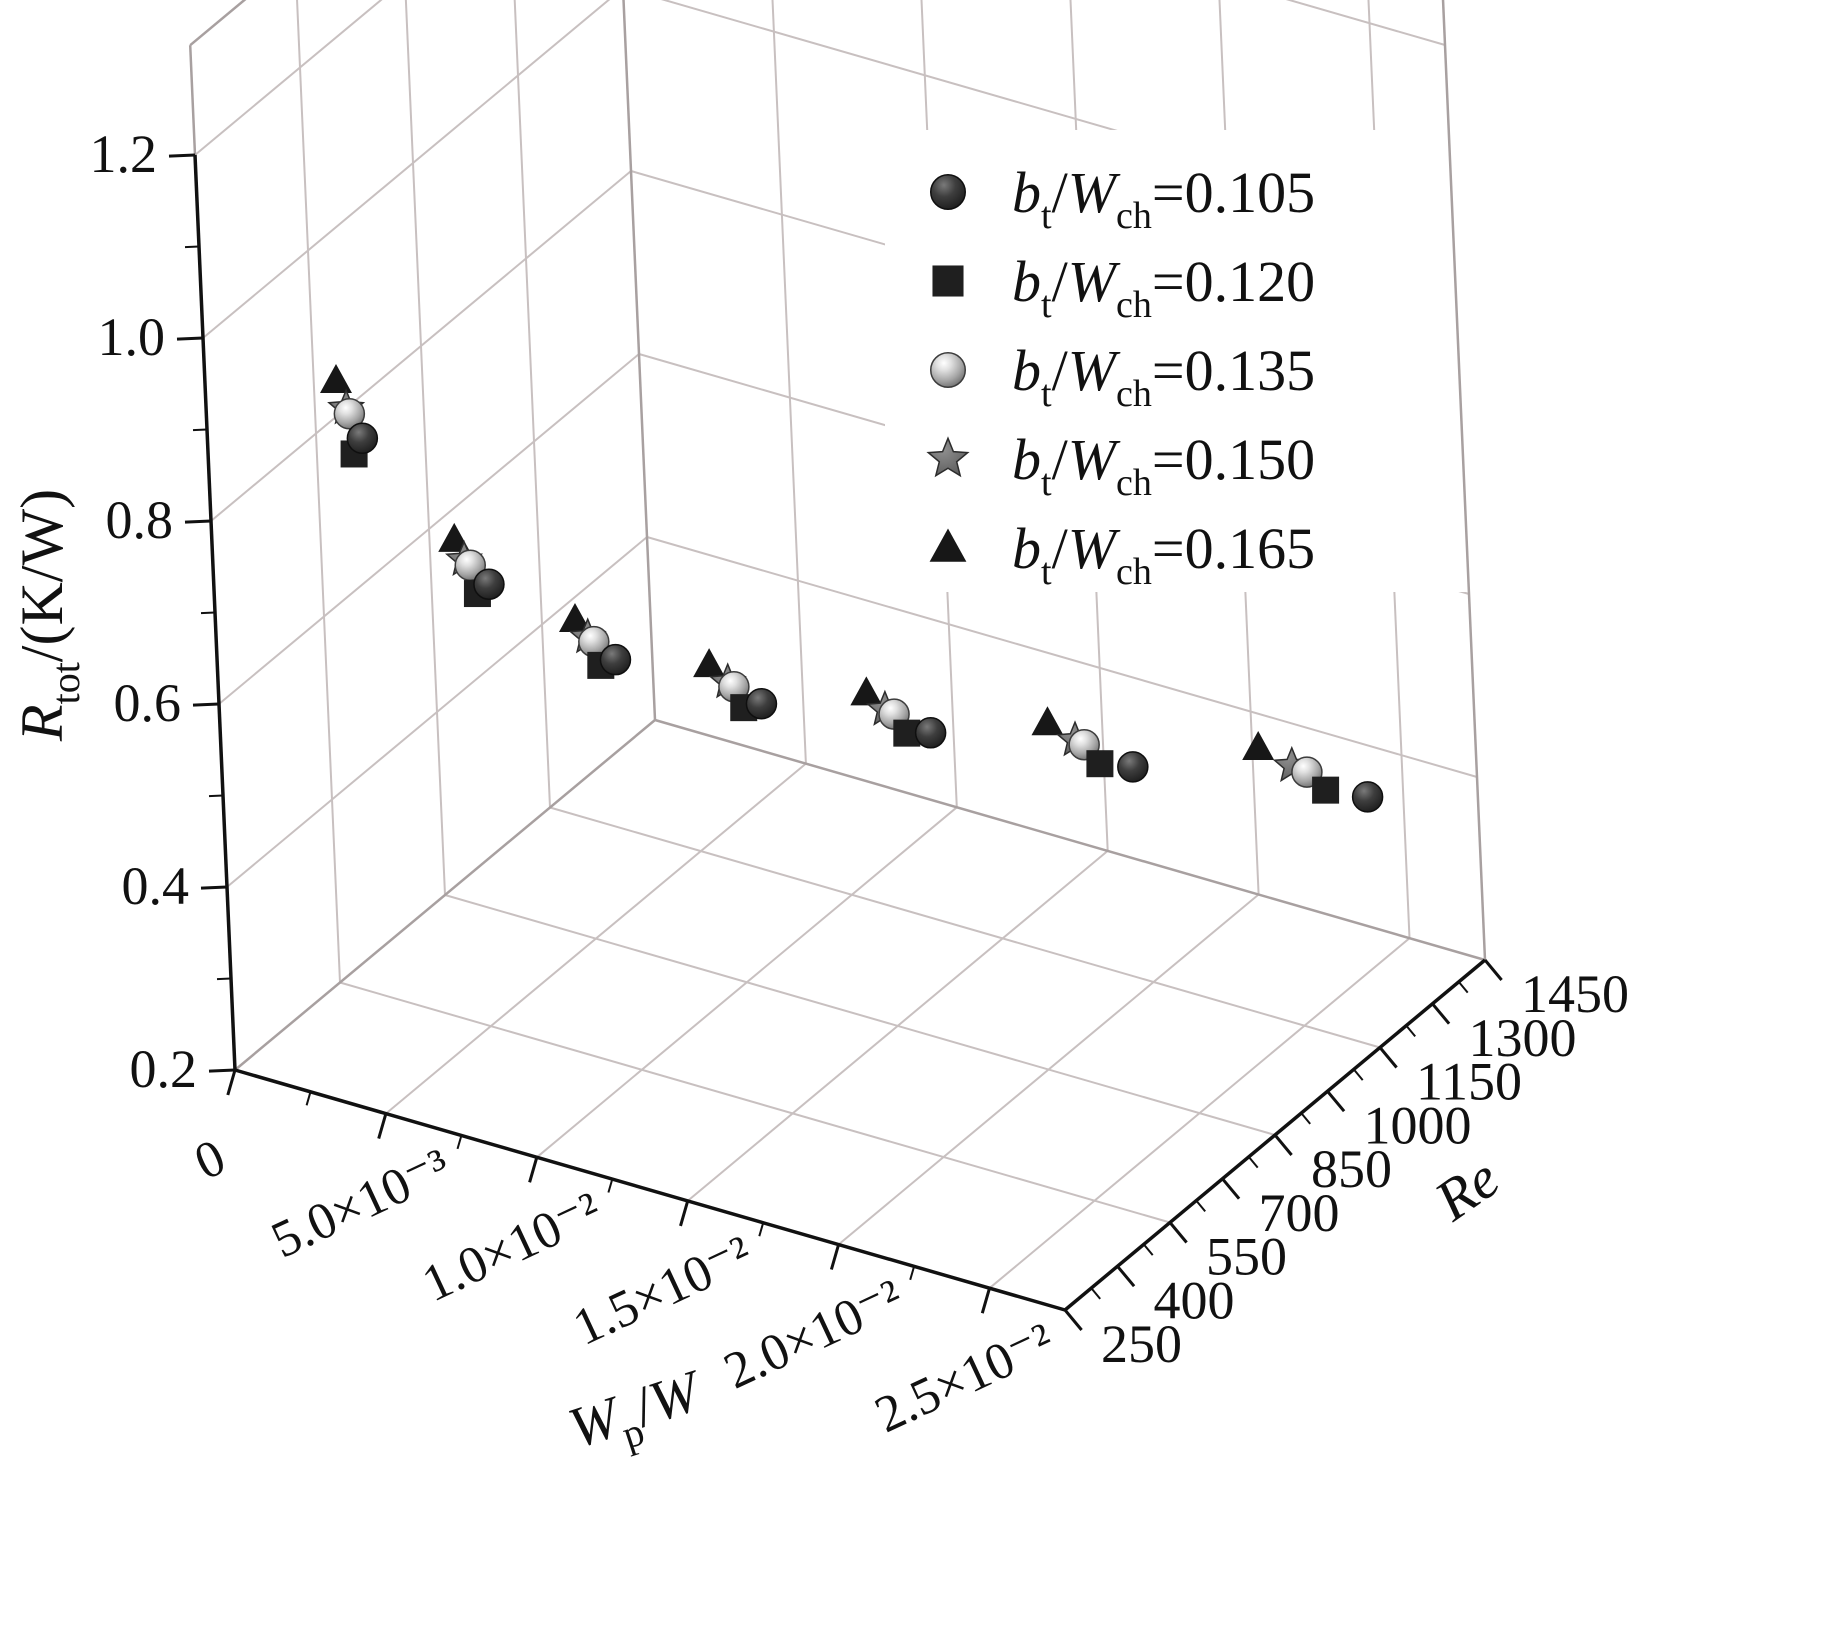 This screenshot has width=1839, height=1640. What do you see at coordinates (1141, 1344) in the screenshot?
I see `y-tick-label: 250` at bounding box center [1141, 1344].